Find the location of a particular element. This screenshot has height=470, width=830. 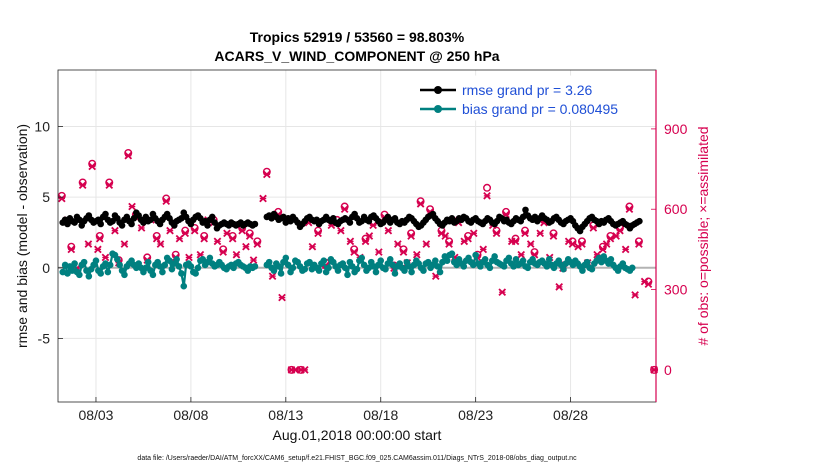

y-tick-label-right: 600 is located at coordinates (676, 209).